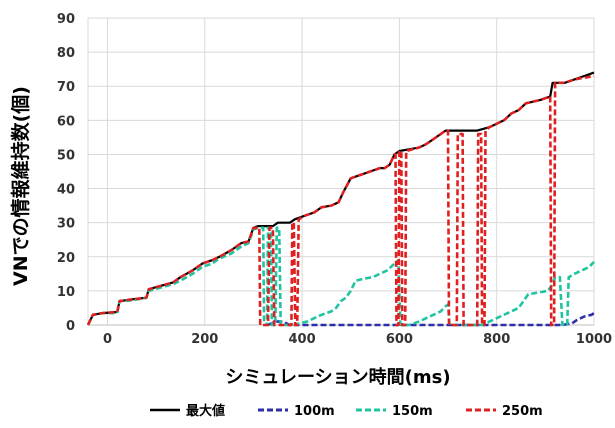 This screenshot has height=428, width=615. Describe the element at coordinates (70, 326) in the screenshot. I see `y-tick-label: 0` at that location.